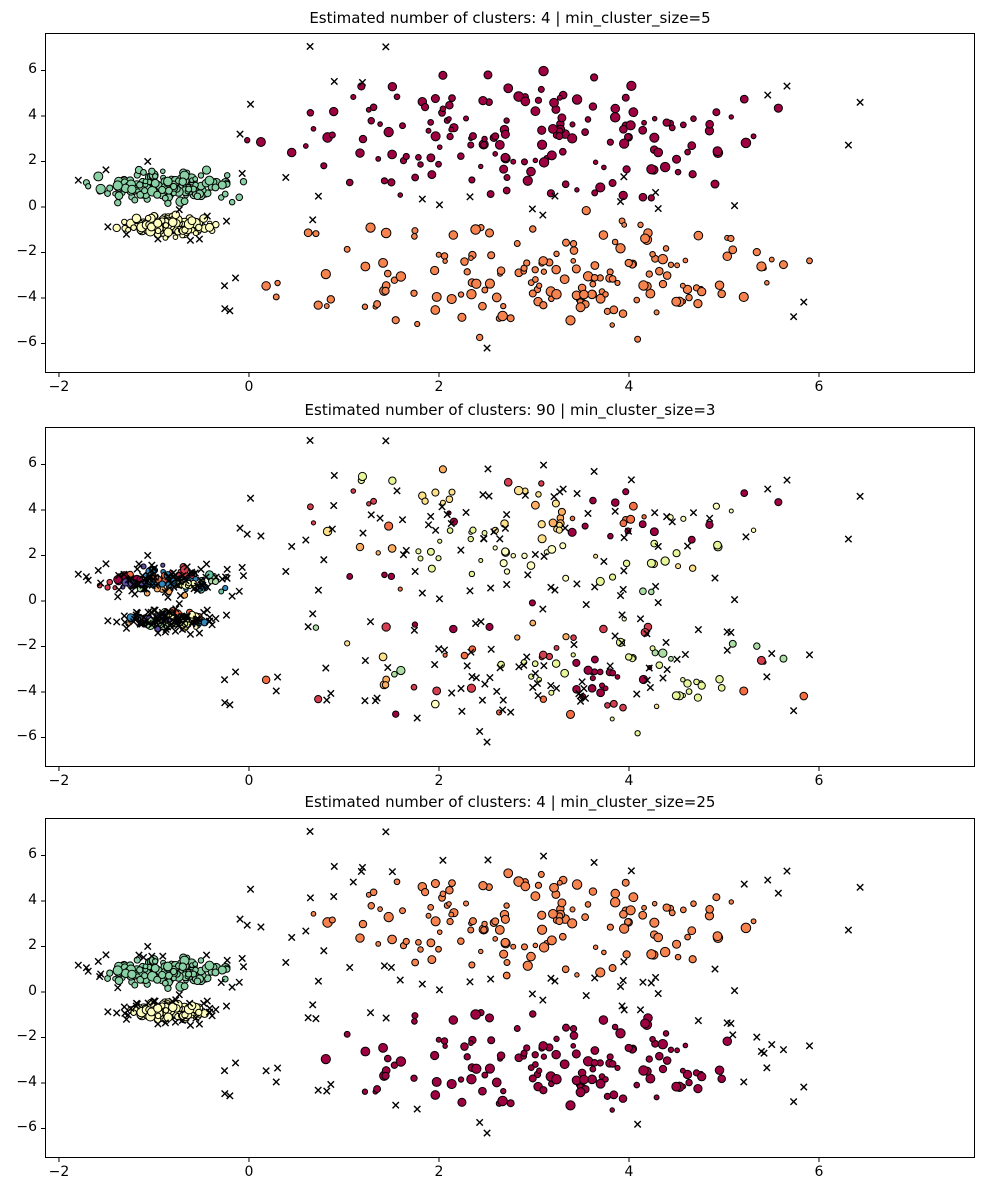 The image size is (1000, 1200). Describe the element at coordinates (26, 736) in the screenshot. I see `y-tick-label: −6` at that location.